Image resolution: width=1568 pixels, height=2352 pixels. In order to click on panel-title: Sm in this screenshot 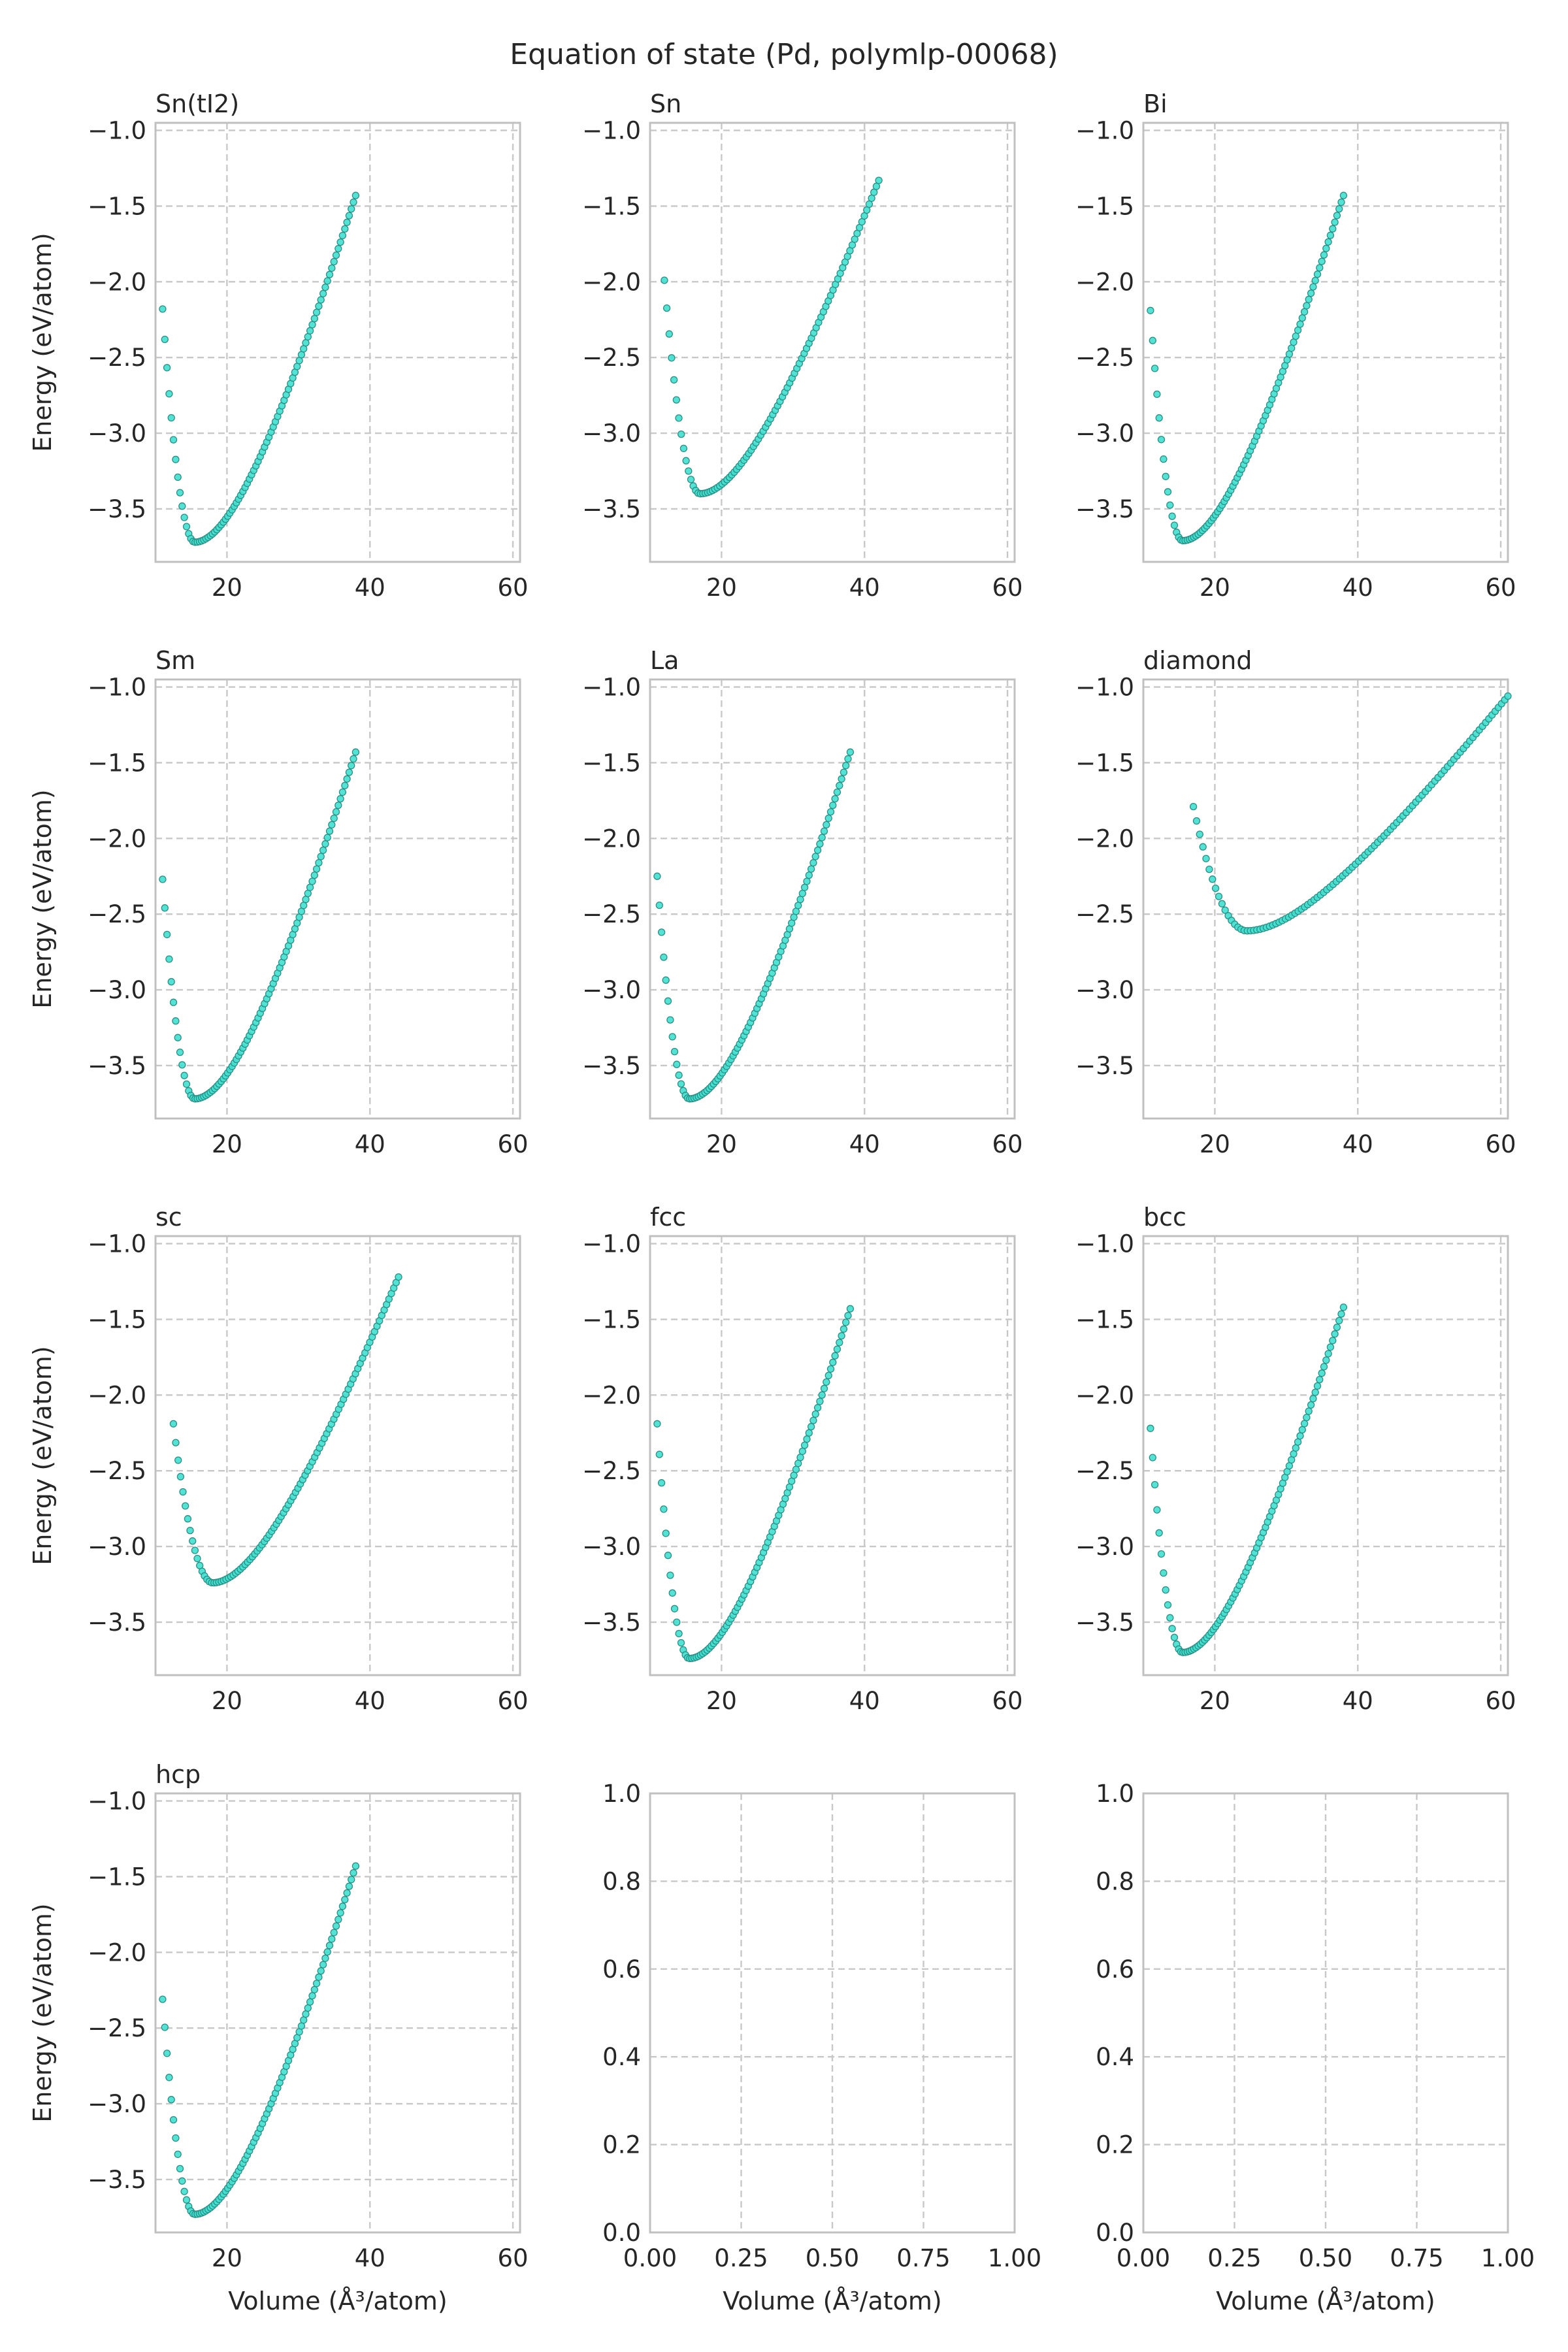, I will do `click(175, 660)`.